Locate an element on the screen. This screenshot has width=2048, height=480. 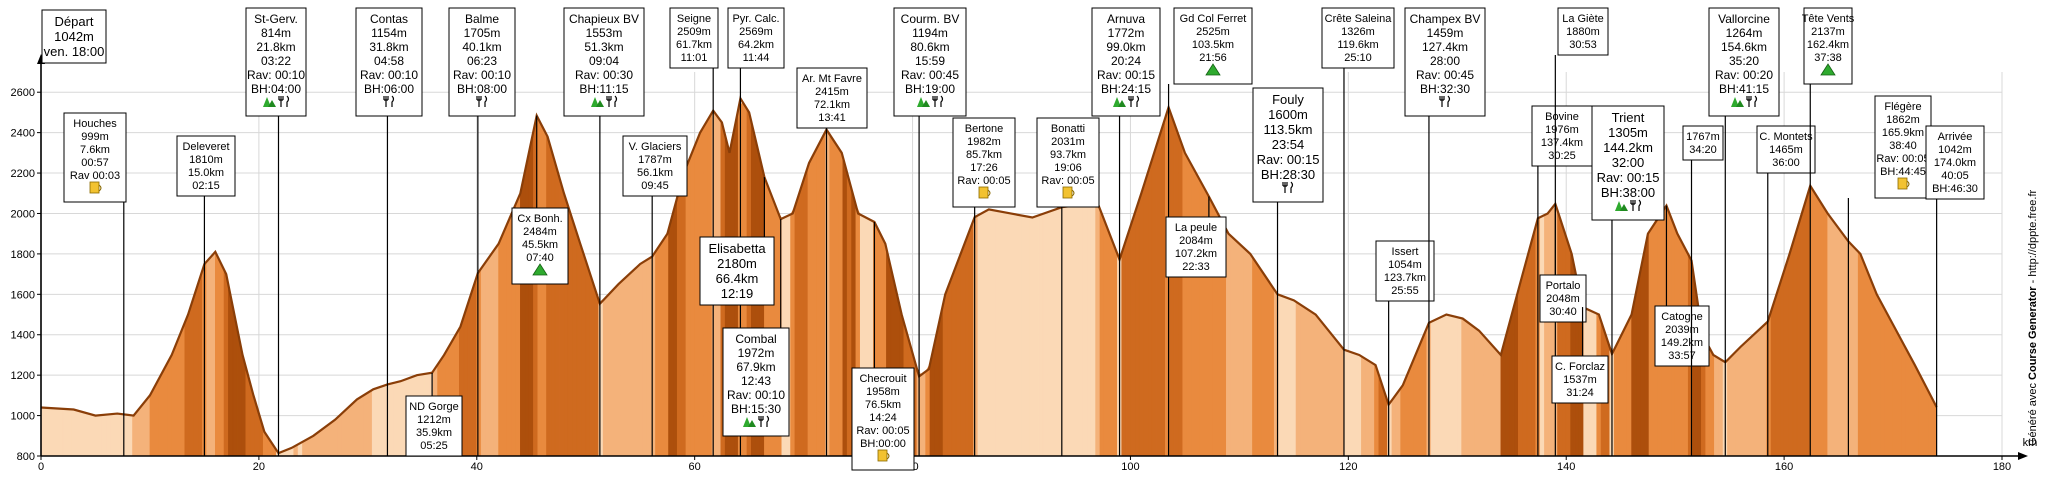
label-line: 11:44 is located at coordinates (756, 58).